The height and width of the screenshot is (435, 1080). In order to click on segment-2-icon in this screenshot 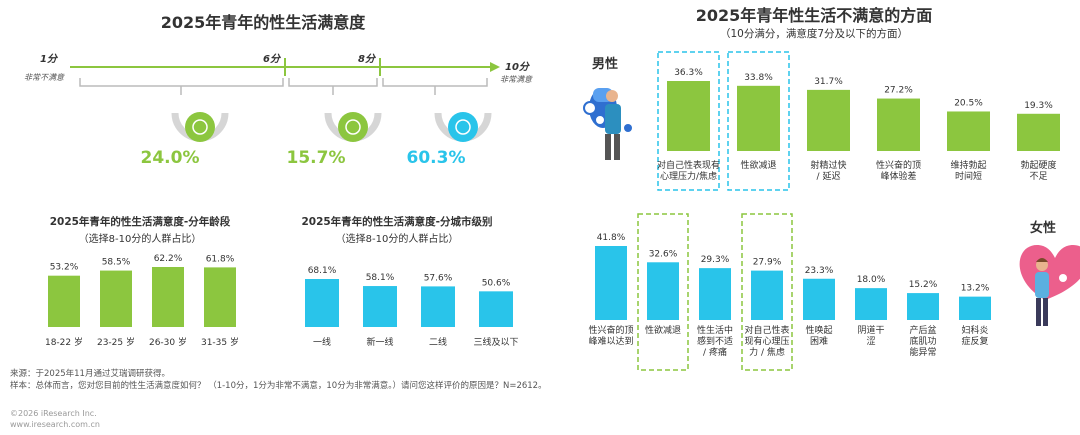, I will do `click(353, 127)`.